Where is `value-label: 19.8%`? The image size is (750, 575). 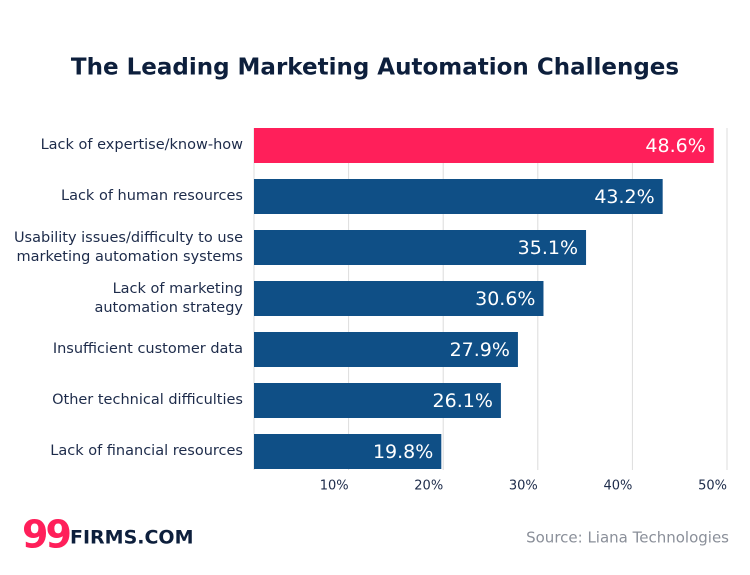 value-label: 19.8% is located at coordinates (403, 452).